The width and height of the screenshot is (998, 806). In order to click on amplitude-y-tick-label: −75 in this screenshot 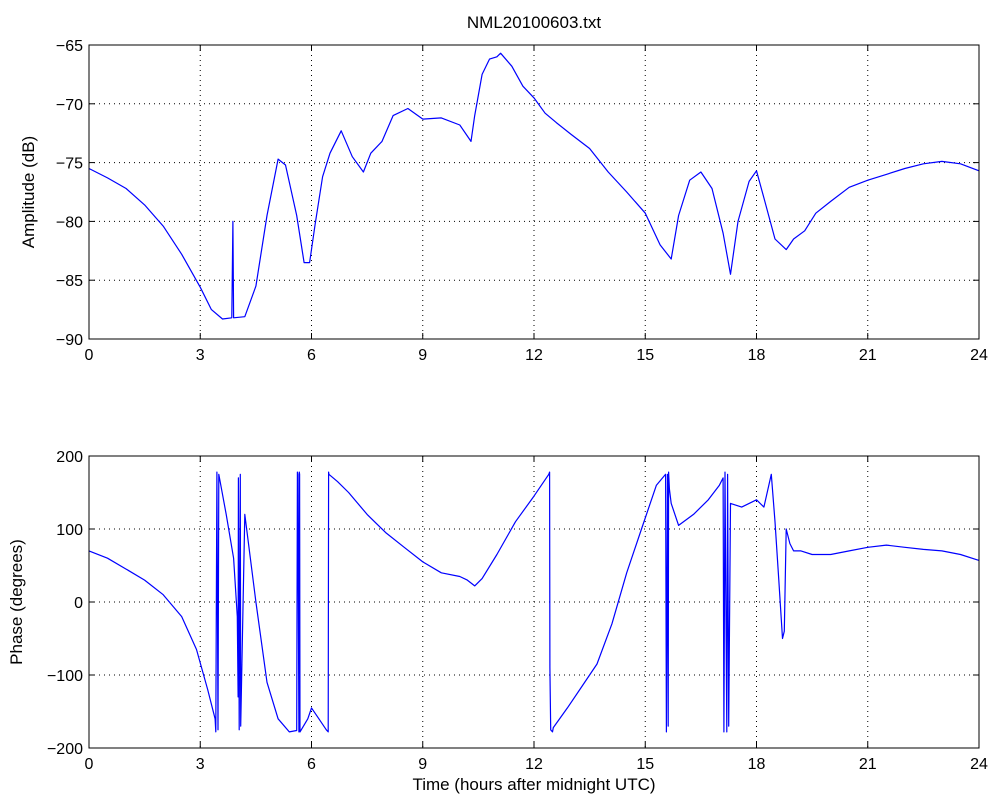, I will do `click(69, 164)`.